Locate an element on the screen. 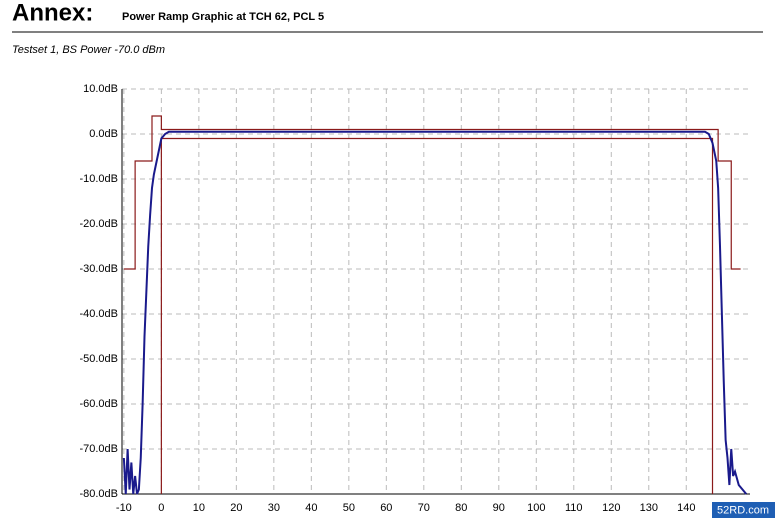 This screenshot has width=777, height=532. y-tick-label: -10.0dB is located at coordinates (98, 179).